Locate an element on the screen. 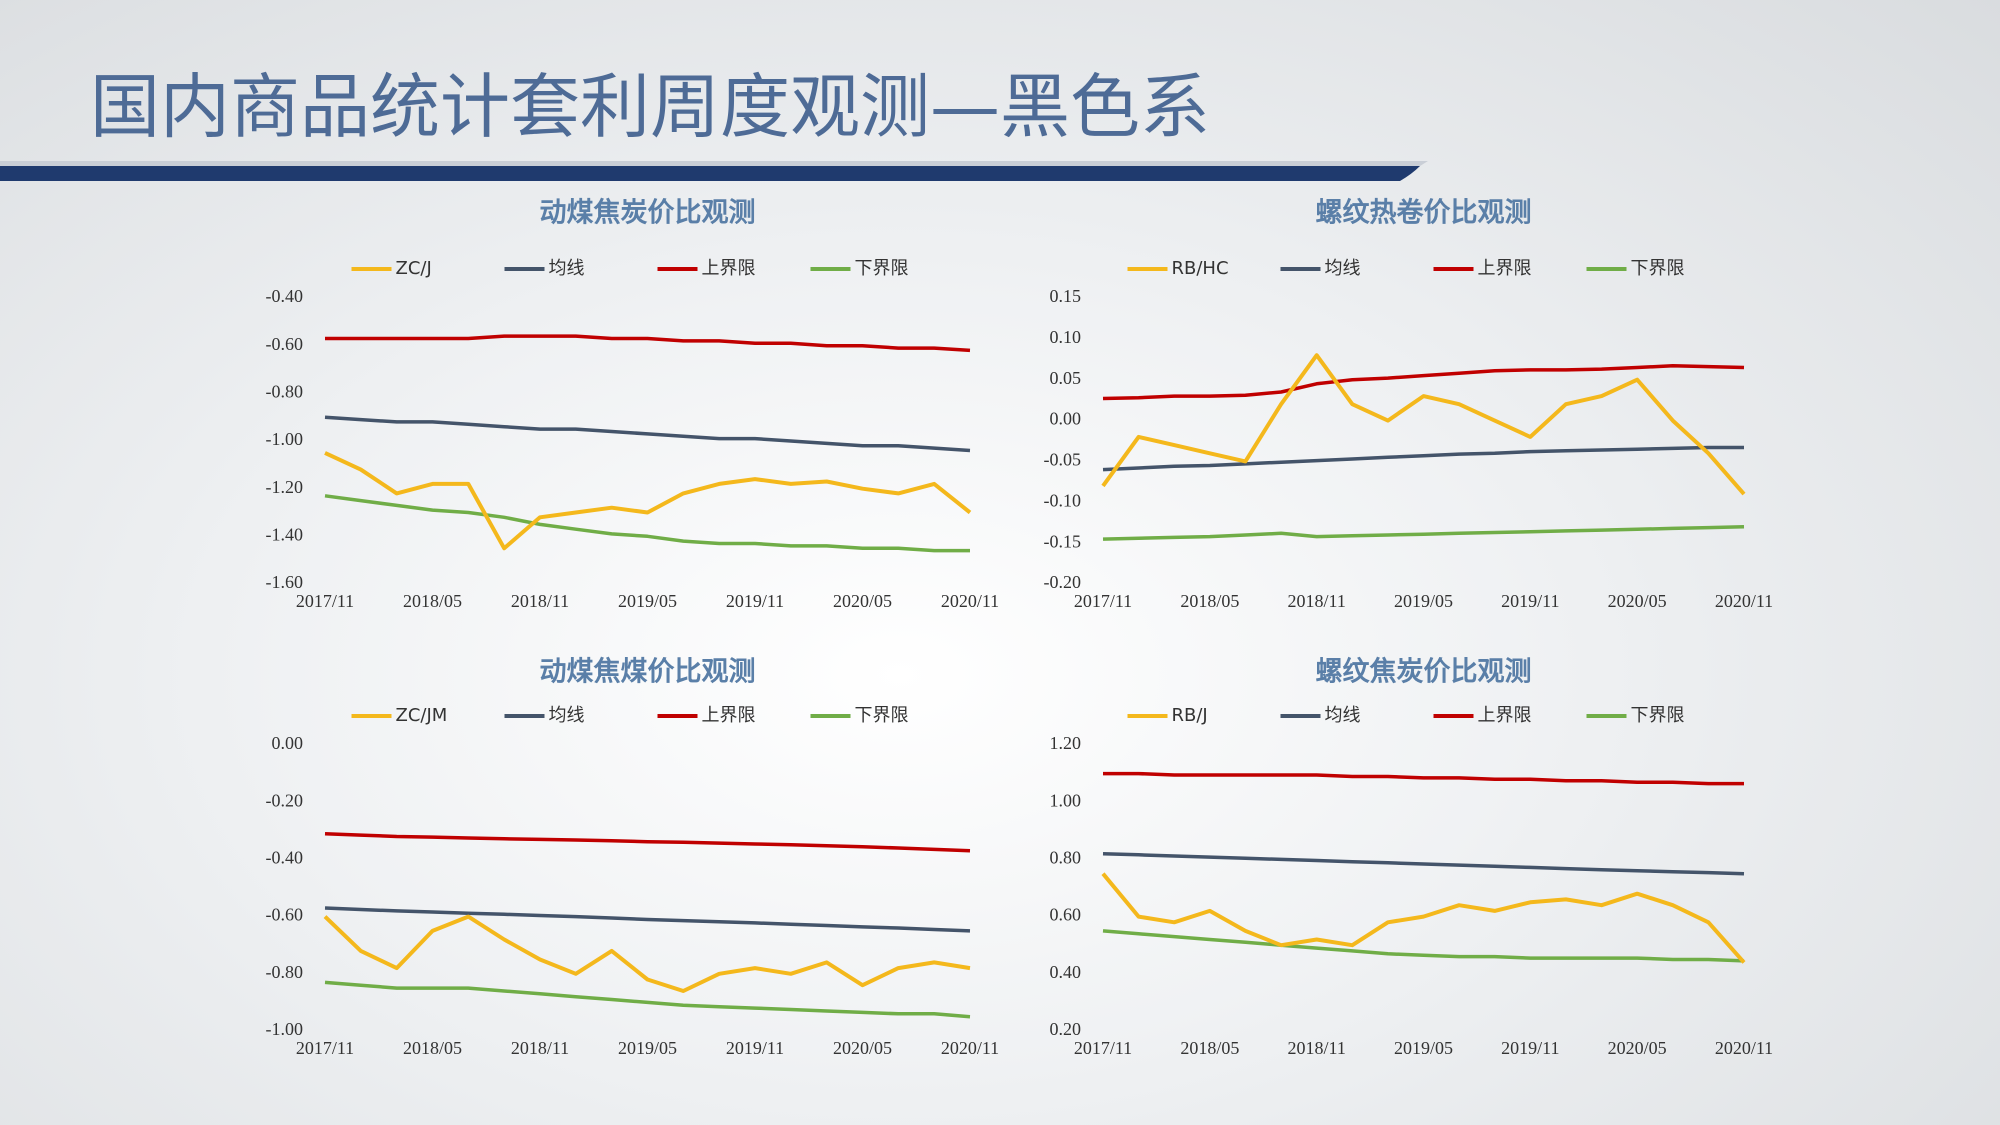  y-tick-label: -1.60 is located at coordinates (285, 582).